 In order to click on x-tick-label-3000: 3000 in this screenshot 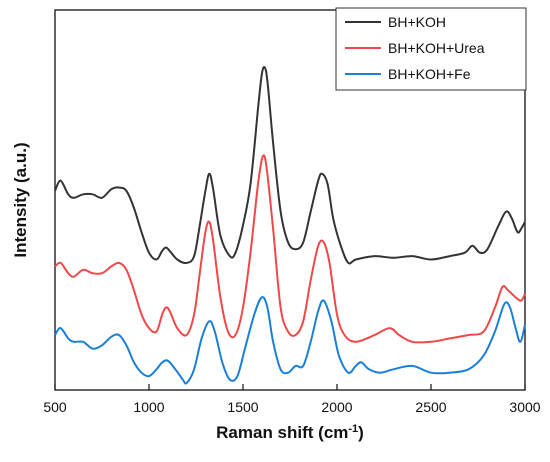, I will do `click(524, 407)`.